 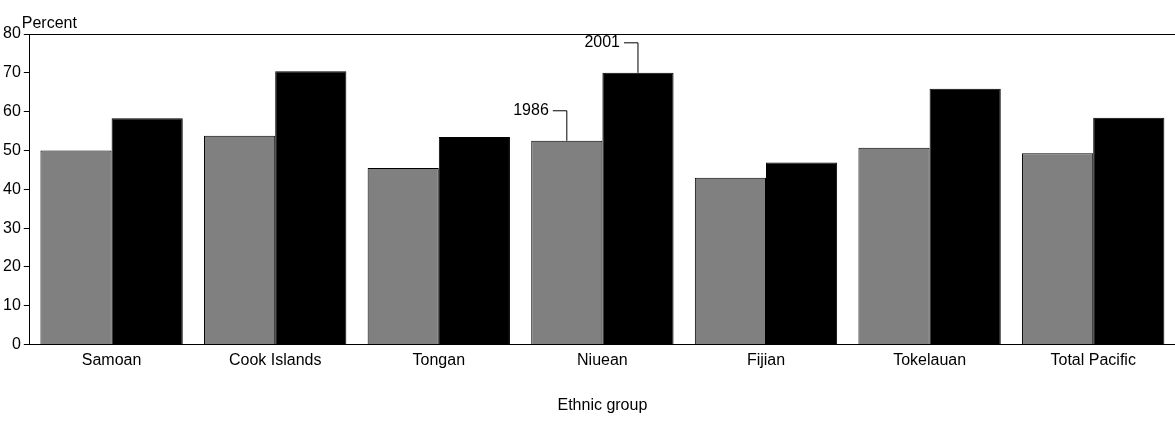 I want to click on y-tick-label: 30, so click(x=12, y=227).